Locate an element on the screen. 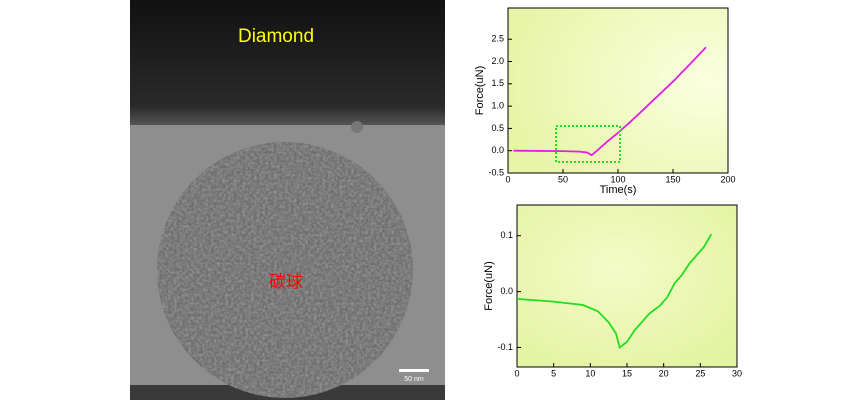 This screenshot has width=850, height=405. image-label: 碳球 is located at coordinates (286, 281).